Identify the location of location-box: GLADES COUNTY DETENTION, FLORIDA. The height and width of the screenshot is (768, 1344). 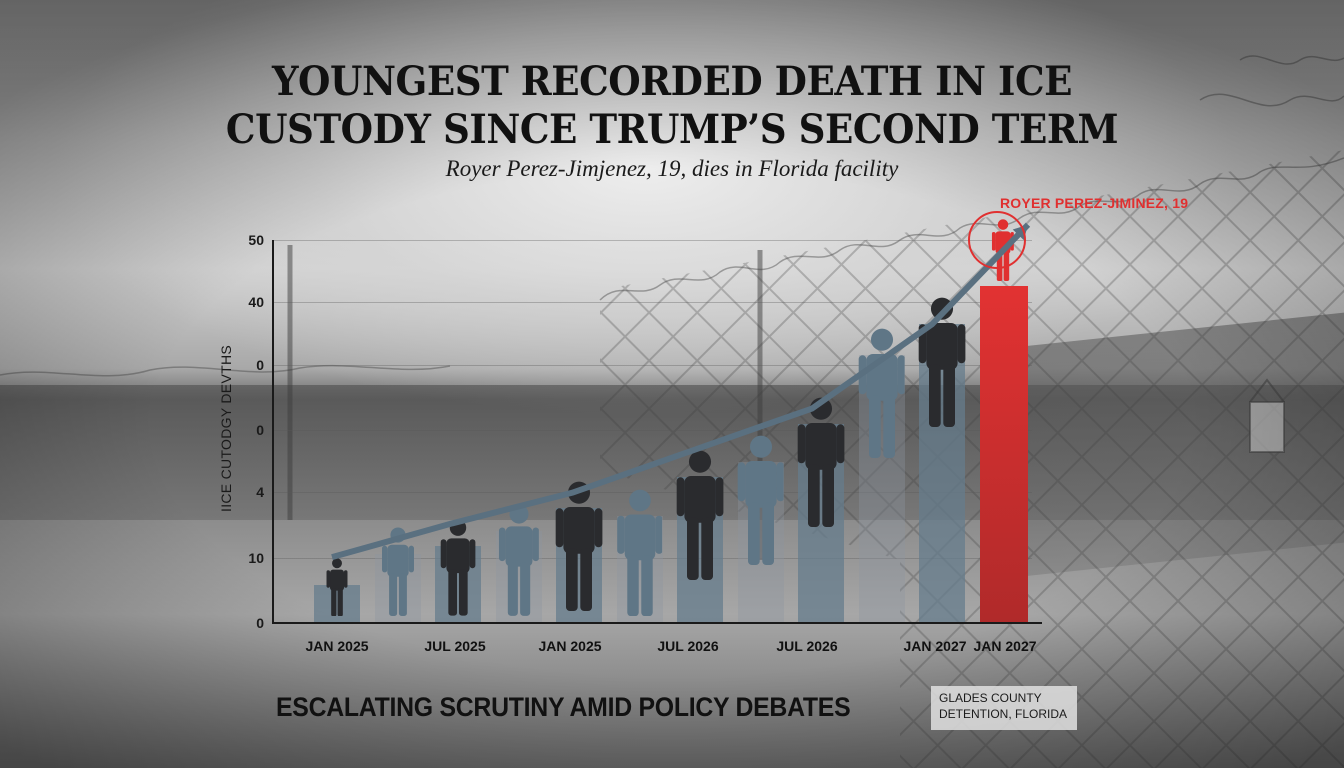
(1004, 708).